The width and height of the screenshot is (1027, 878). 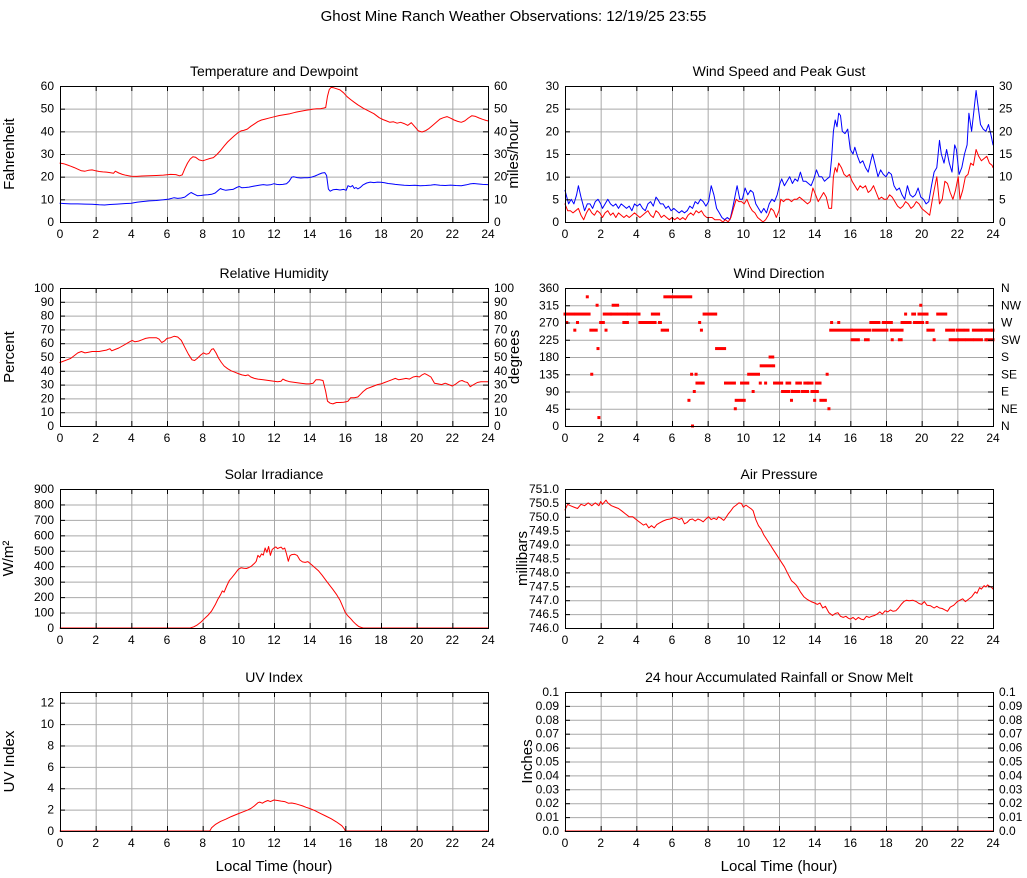 I want to click on y-tick-label: 80, so click(x=48, y=316).